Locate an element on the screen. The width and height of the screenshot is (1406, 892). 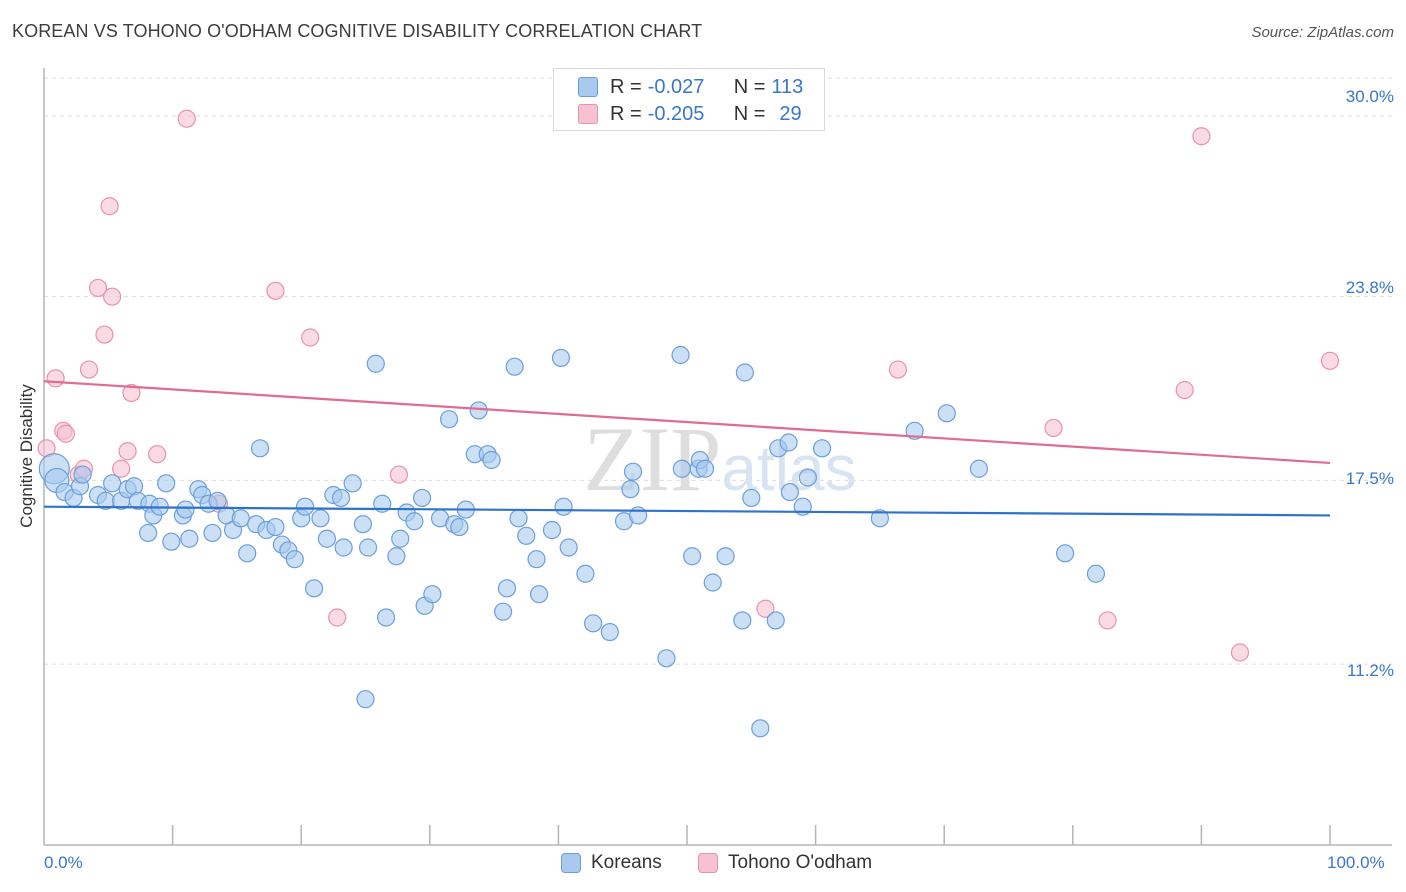
legend-row-koreans: R = -0.027 N = 113 is located at coordinates (690, 87).